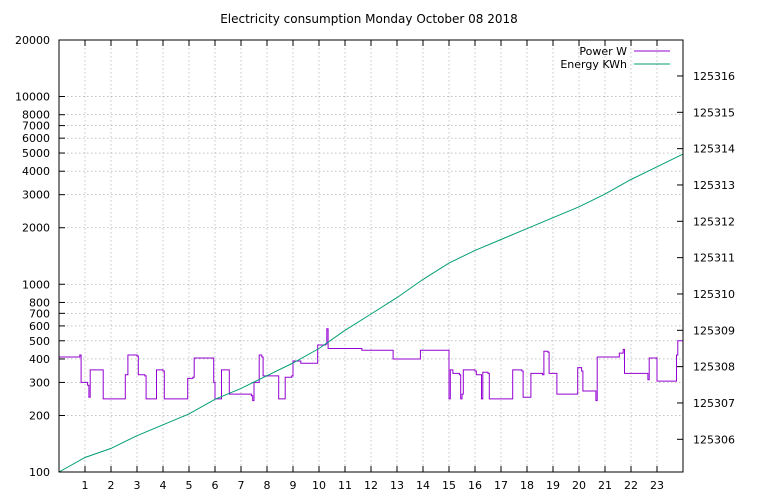 Image resolution: width=768 pixels, height=500 pixels. What do you see at coordinates (36, 228) in the screenshot?
I see `y-left-tick-label: 2000` at bounding box center [36, 228].